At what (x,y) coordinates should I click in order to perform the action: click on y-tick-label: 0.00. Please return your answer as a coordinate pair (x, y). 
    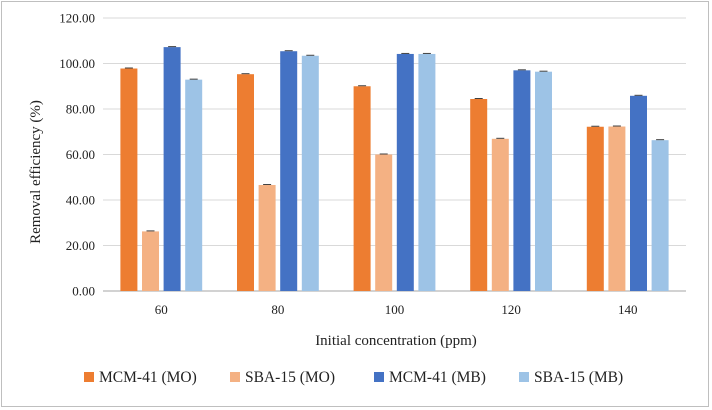
    Looking at the image, I should click on (83, 291).